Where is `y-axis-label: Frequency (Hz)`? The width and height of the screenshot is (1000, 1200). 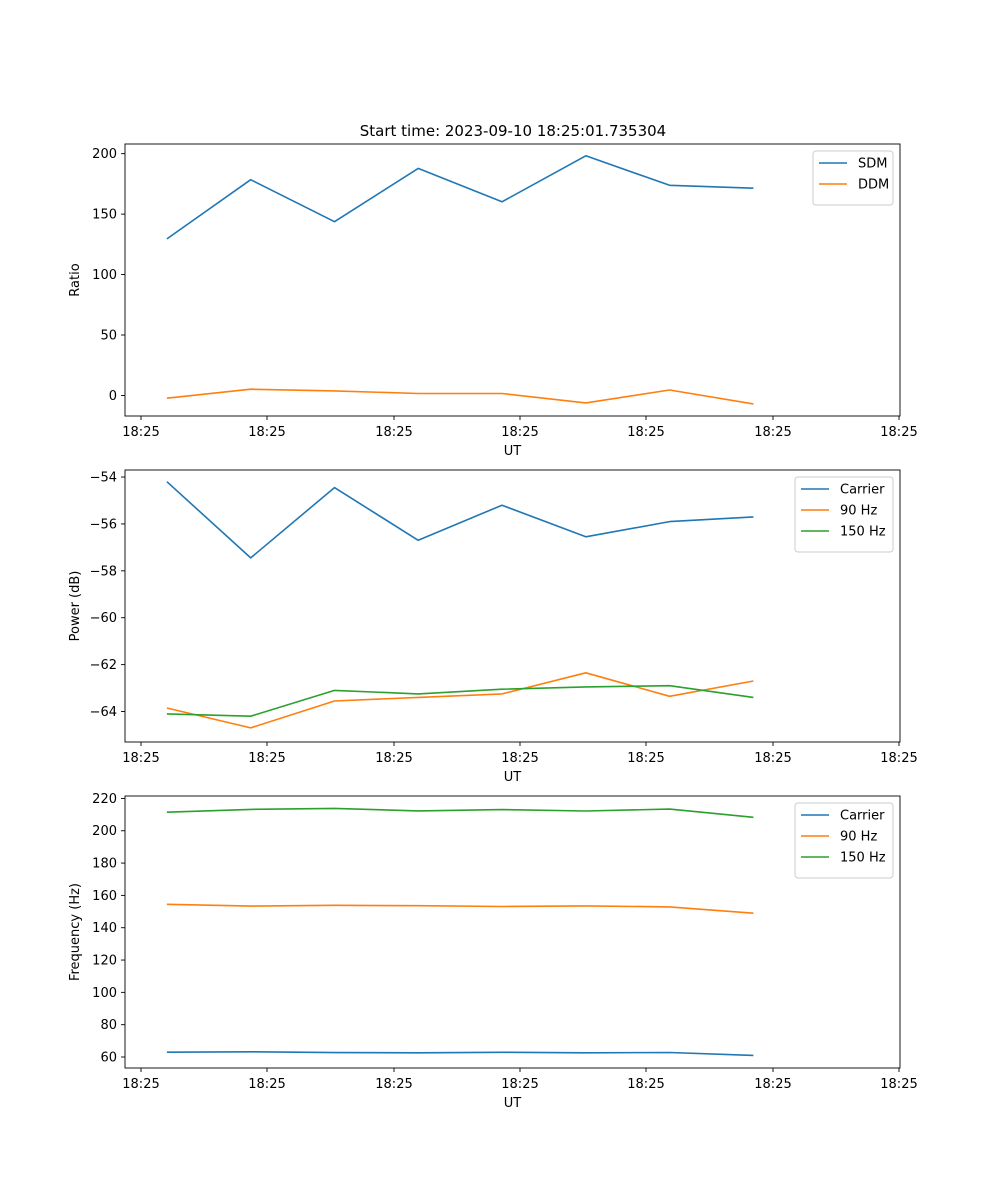
y-axis-label: Frequency (Hz) is located at coordinates (75, 932).